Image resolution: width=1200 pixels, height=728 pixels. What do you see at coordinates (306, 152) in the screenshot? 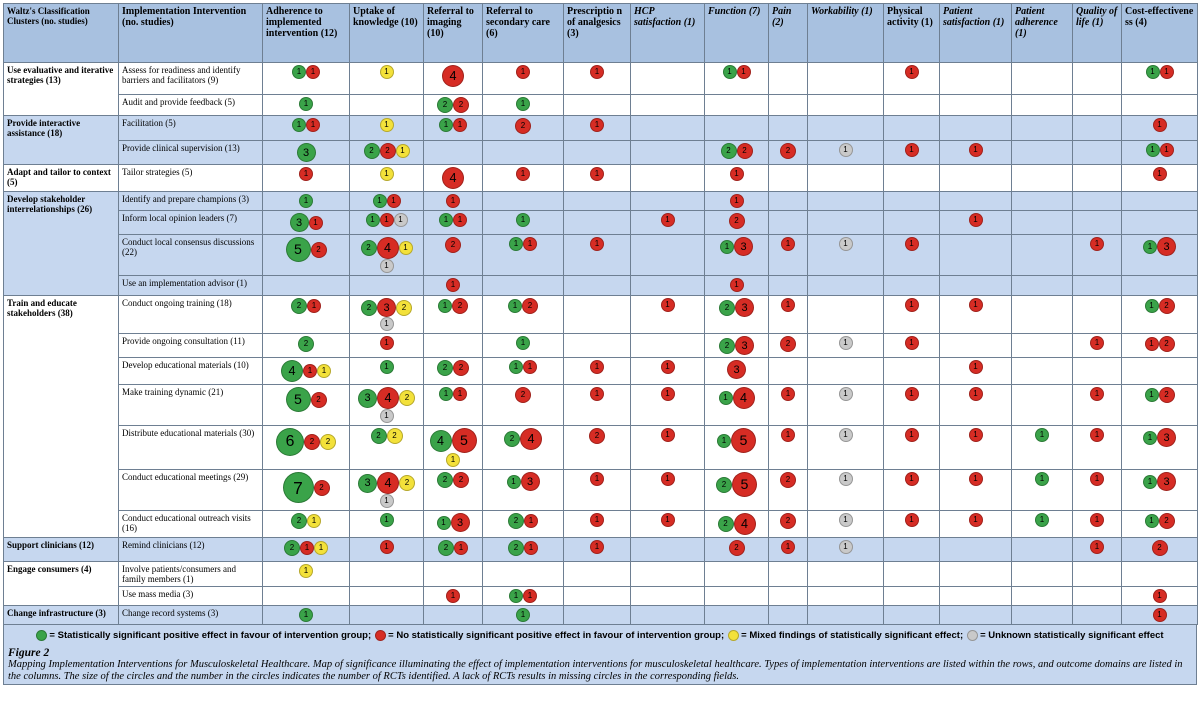
I see `green-circle: 3` at bounding box center [306, 152].